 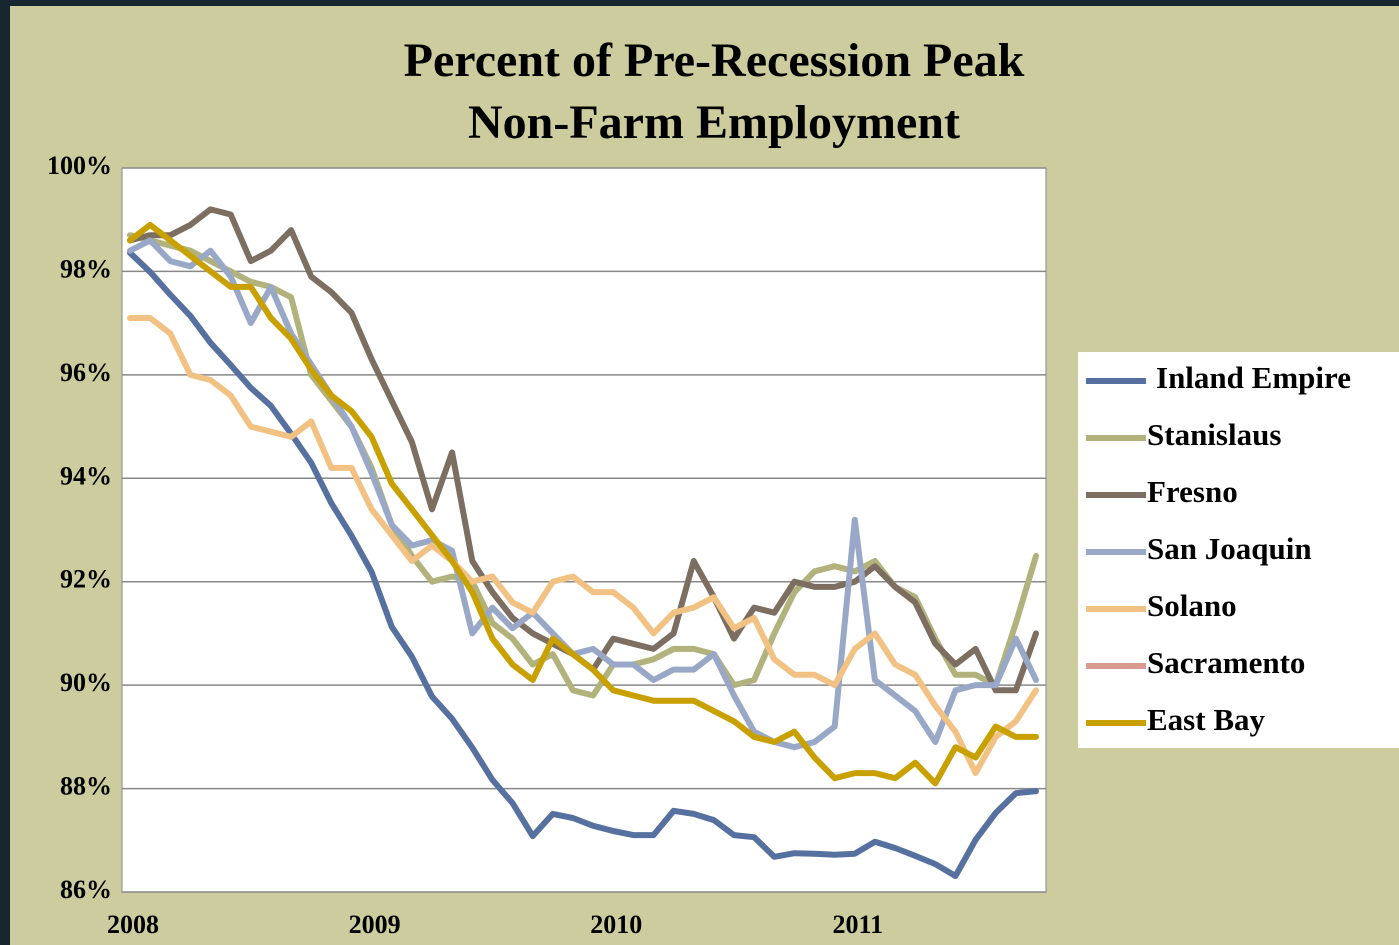 What do you see at coordinates (1226, 662) in the screenshot?
I see `legend-label: Sacramento` at bounding box center [1226, 662].